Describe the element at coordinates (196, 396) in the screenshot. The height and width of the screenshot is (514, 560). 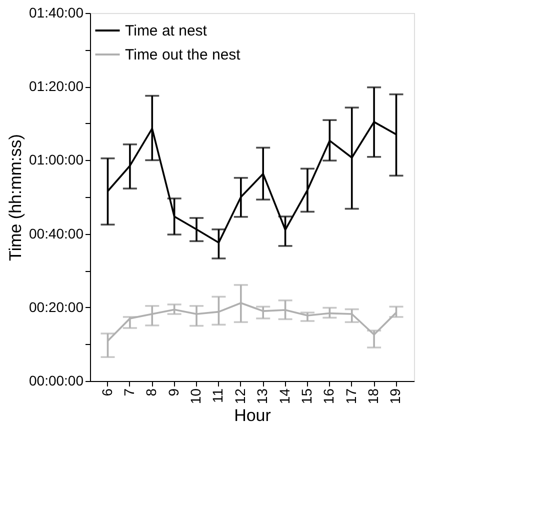
I see `x-tick-label: 10` at that location.